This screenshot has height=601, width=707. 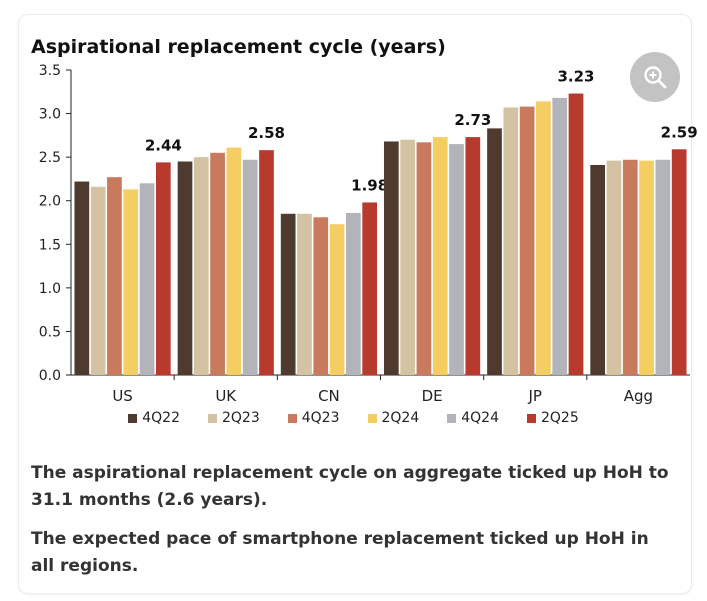 I want to click on data-label-agg: 2.59, so click(x=679, y=132).